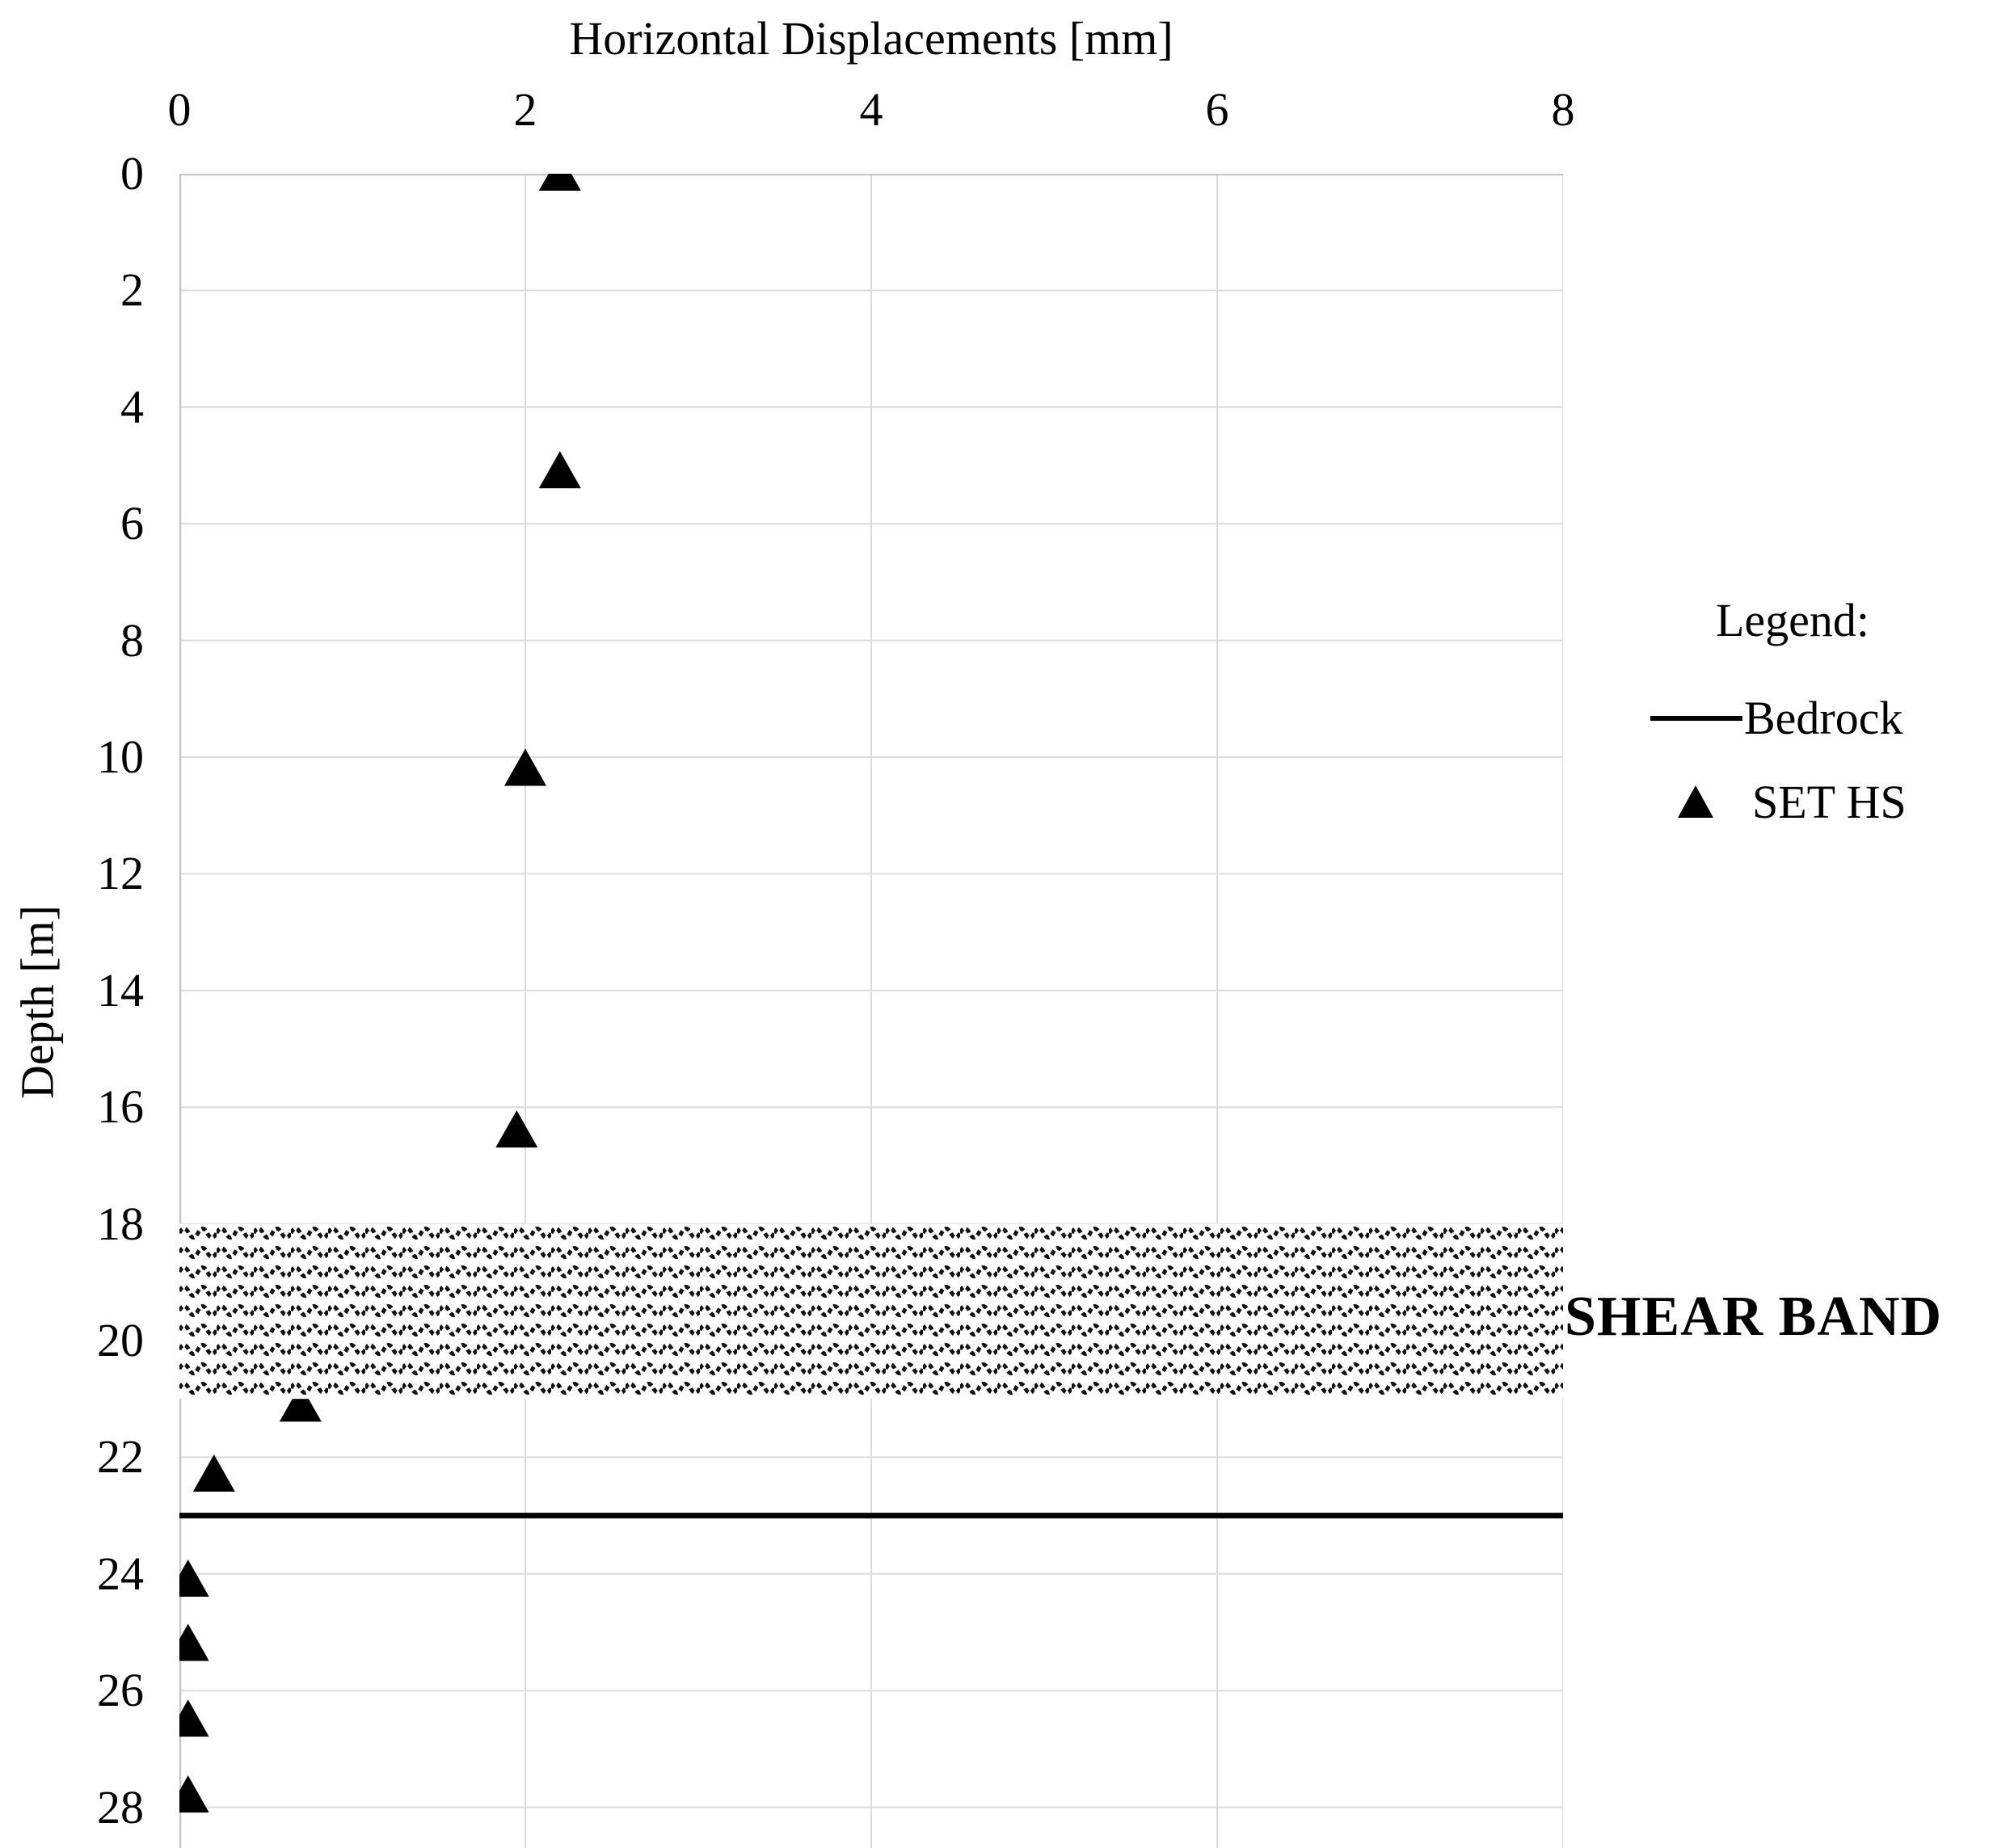 Image resolution: width=1993 pixels, height=1848 pixels. Describe the element at coordinates (871, 38) in the screenshot. I see `x-axis-title: Horizontal Displacements [mm]` at that location.